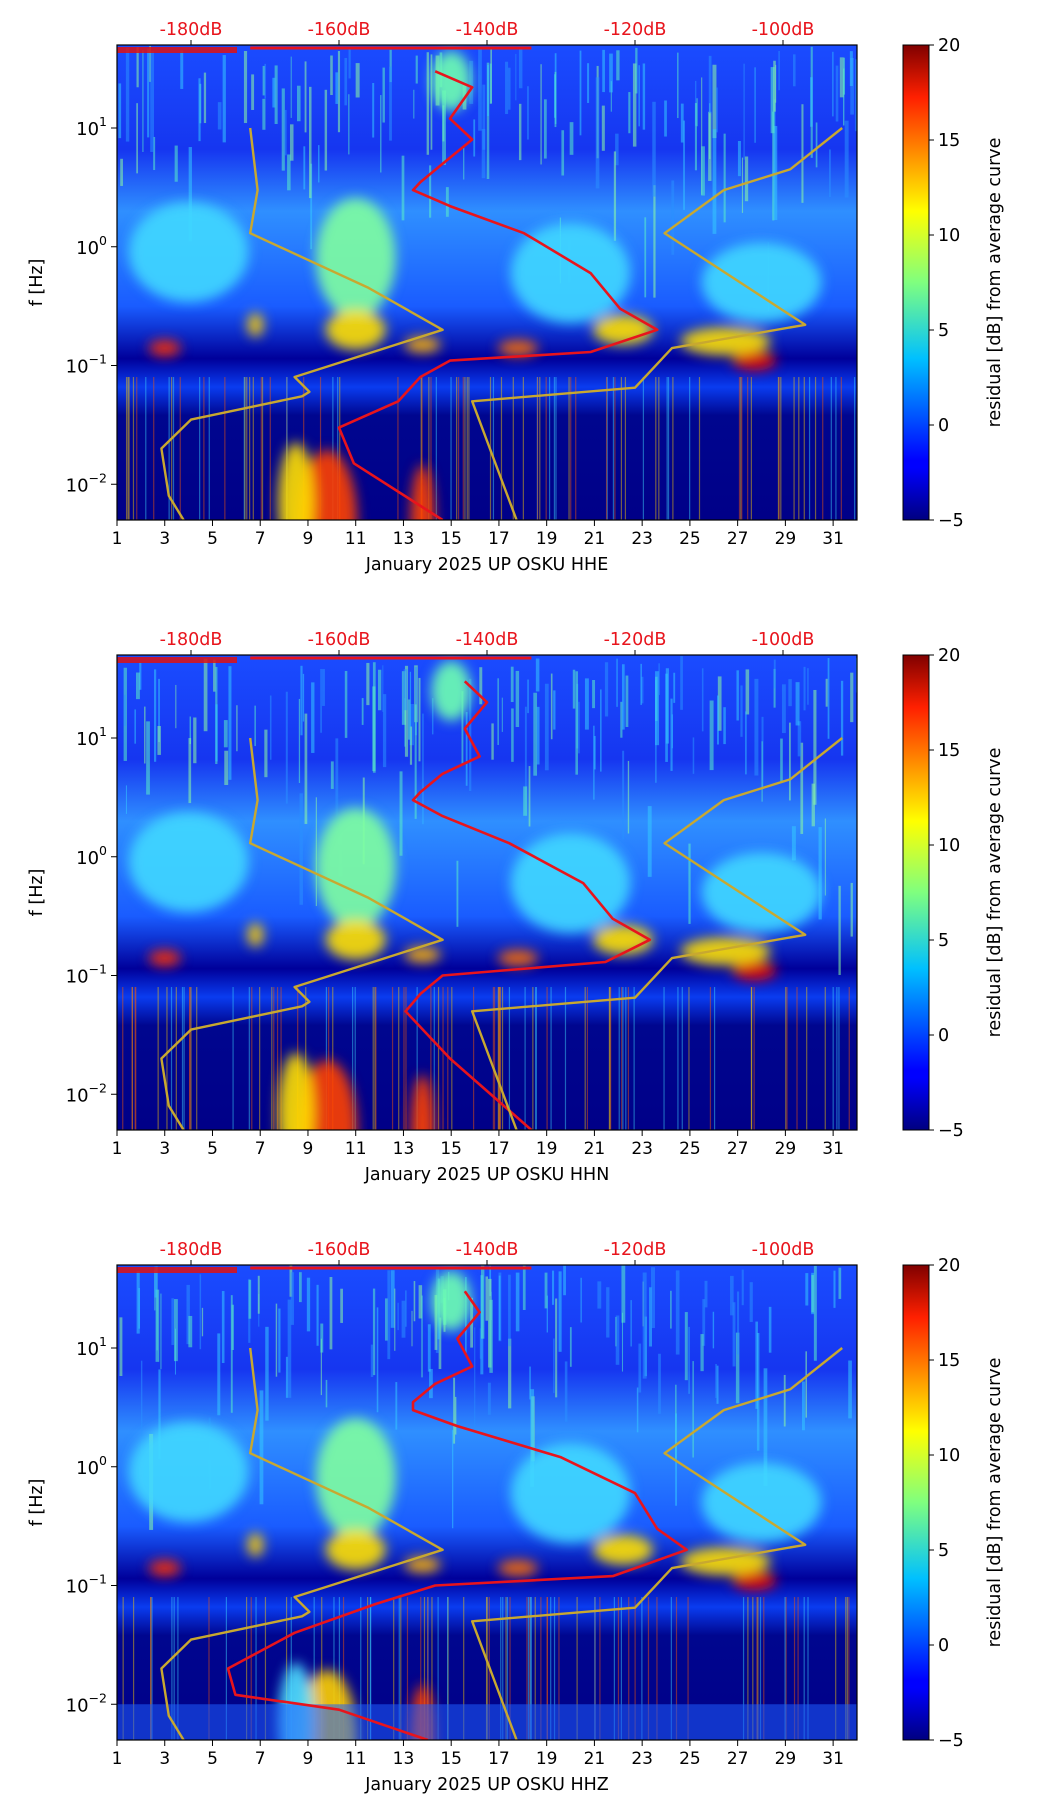 The height and width of the screenshot is (1806, 1052). Describe the element at coordinates (690, 1759) in the screenshot. I see `x-tick-label: 25` at that location.